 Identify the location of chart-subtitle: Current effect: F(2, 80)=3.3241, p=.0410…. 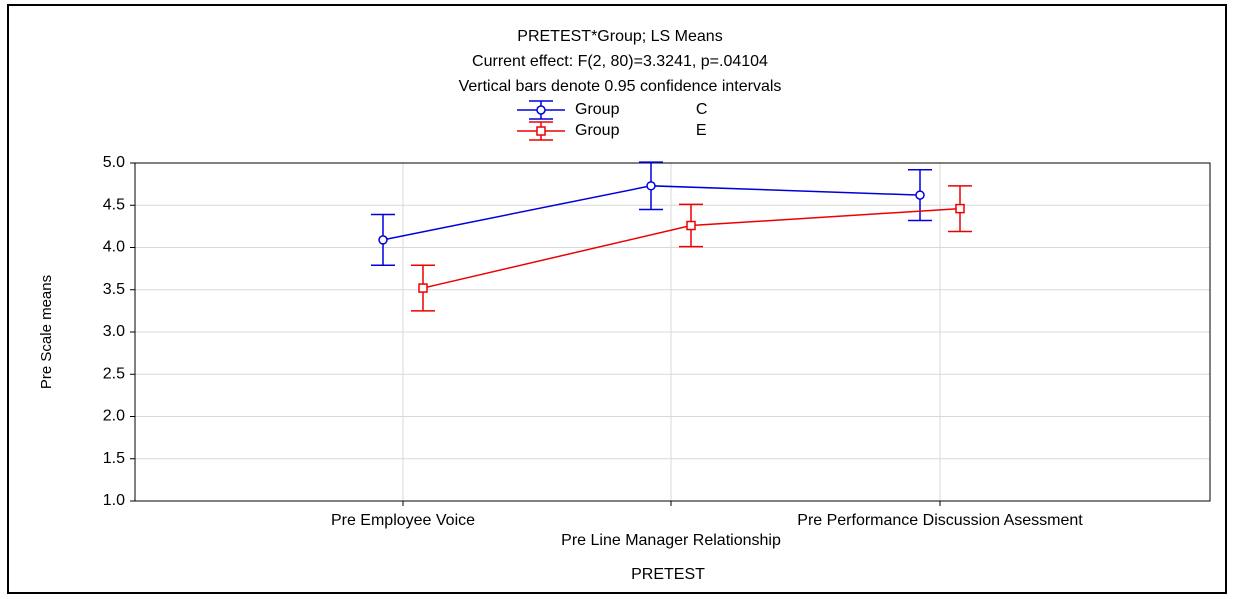
(620, 61).